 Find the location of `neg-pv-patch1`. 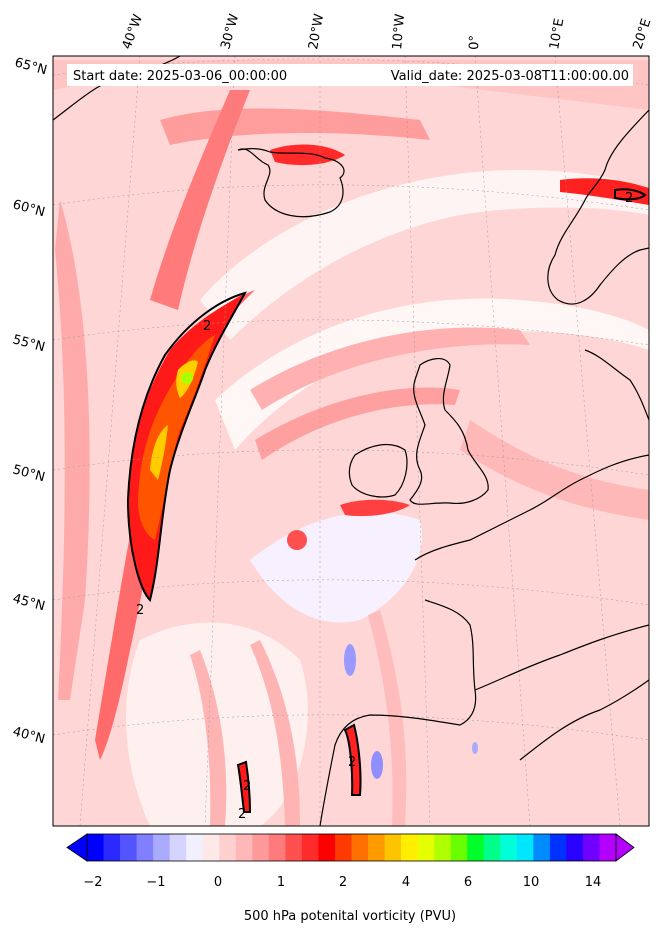

neg-pv-patch1 is located at coordinates (350, 660).